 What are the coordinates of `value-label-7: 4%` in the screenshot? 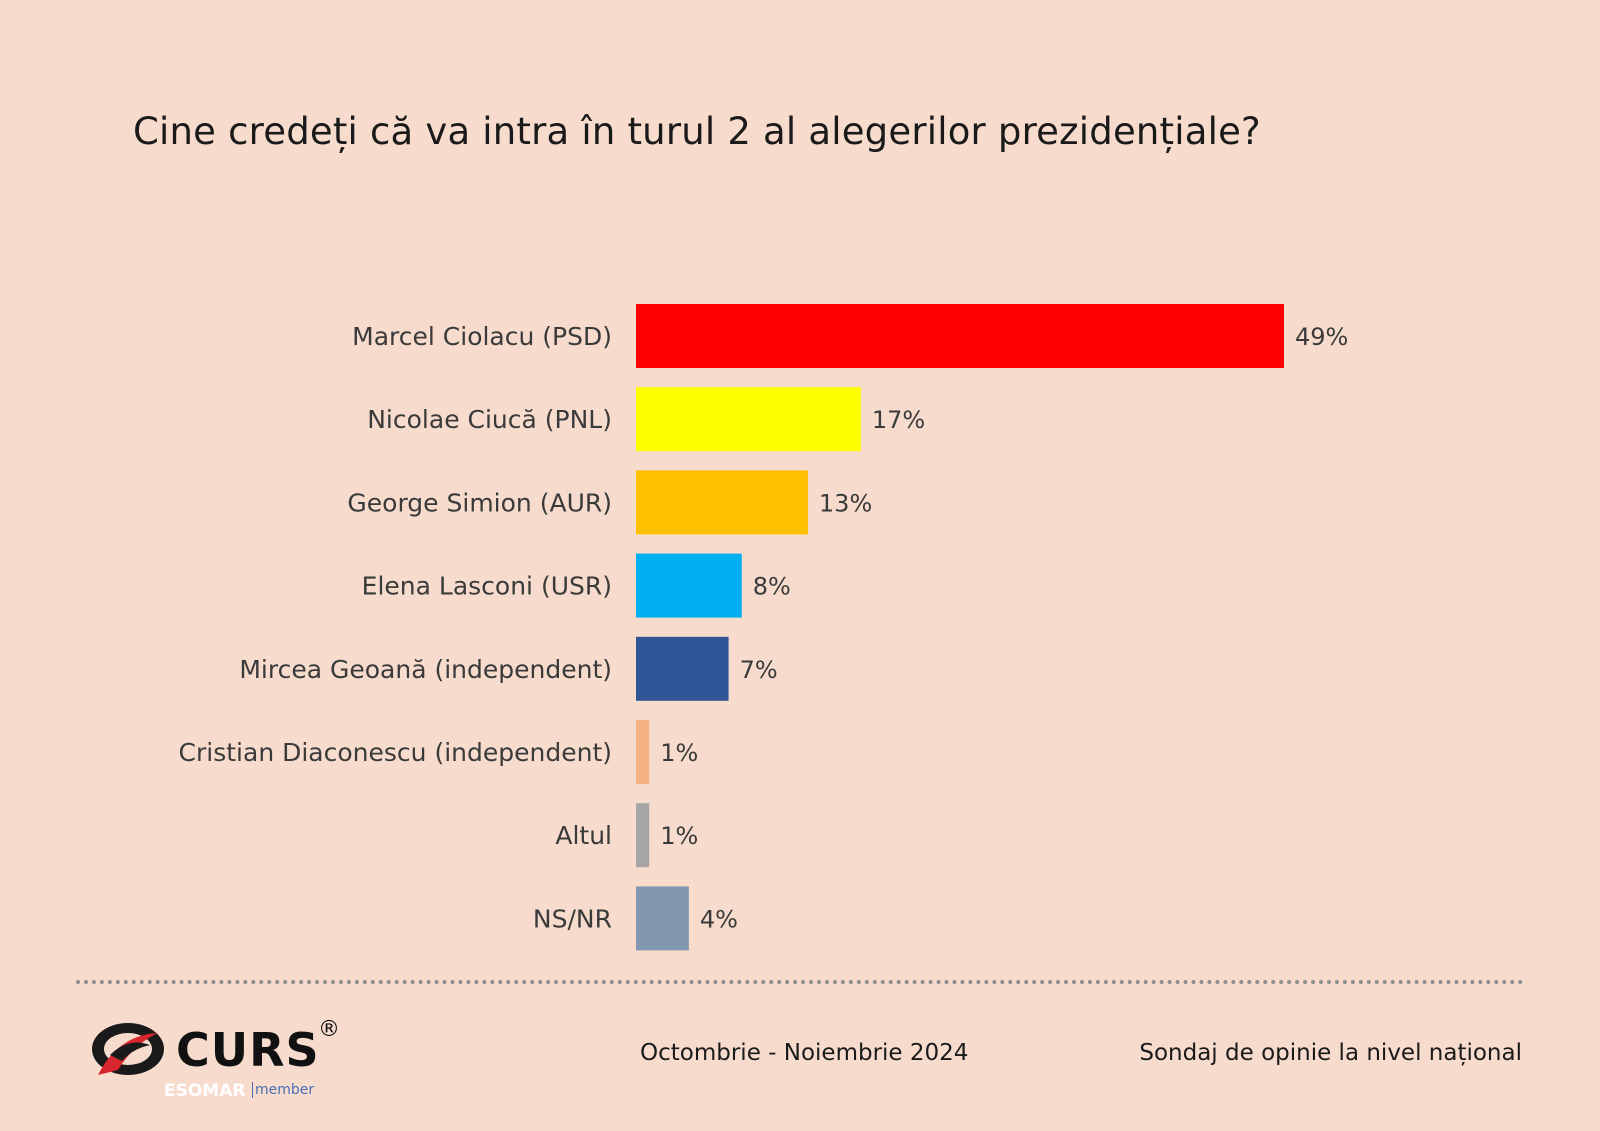 It's located at (719, 919).